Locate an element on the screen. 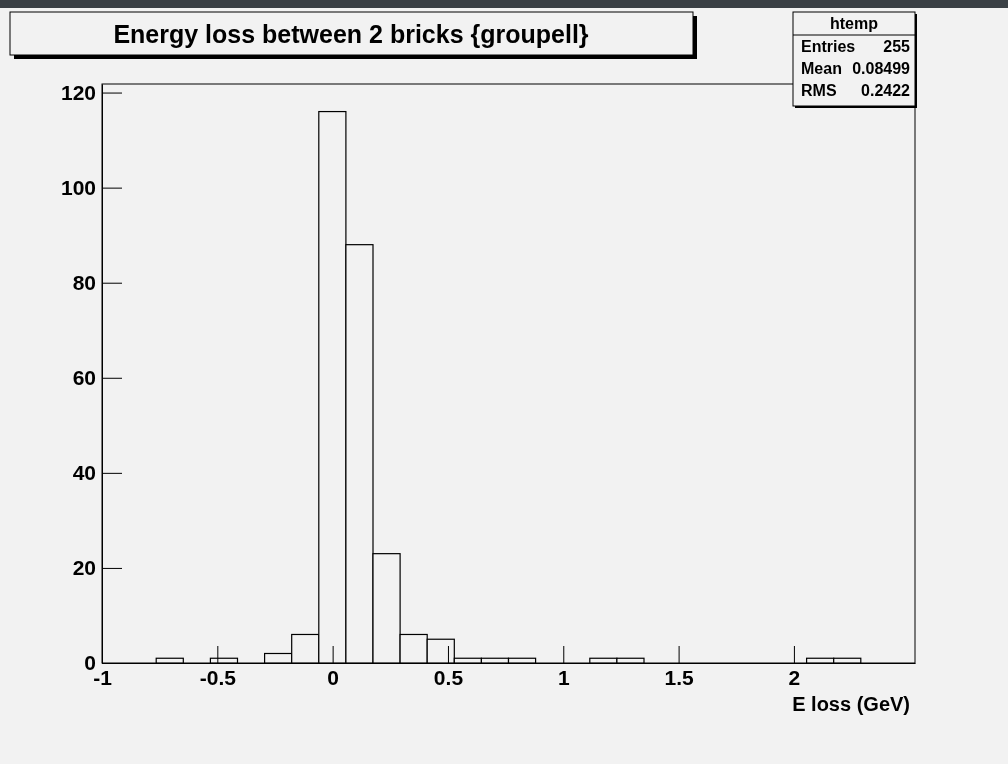  x-tick-label: -0.5 is located at coordinates (218, 677).